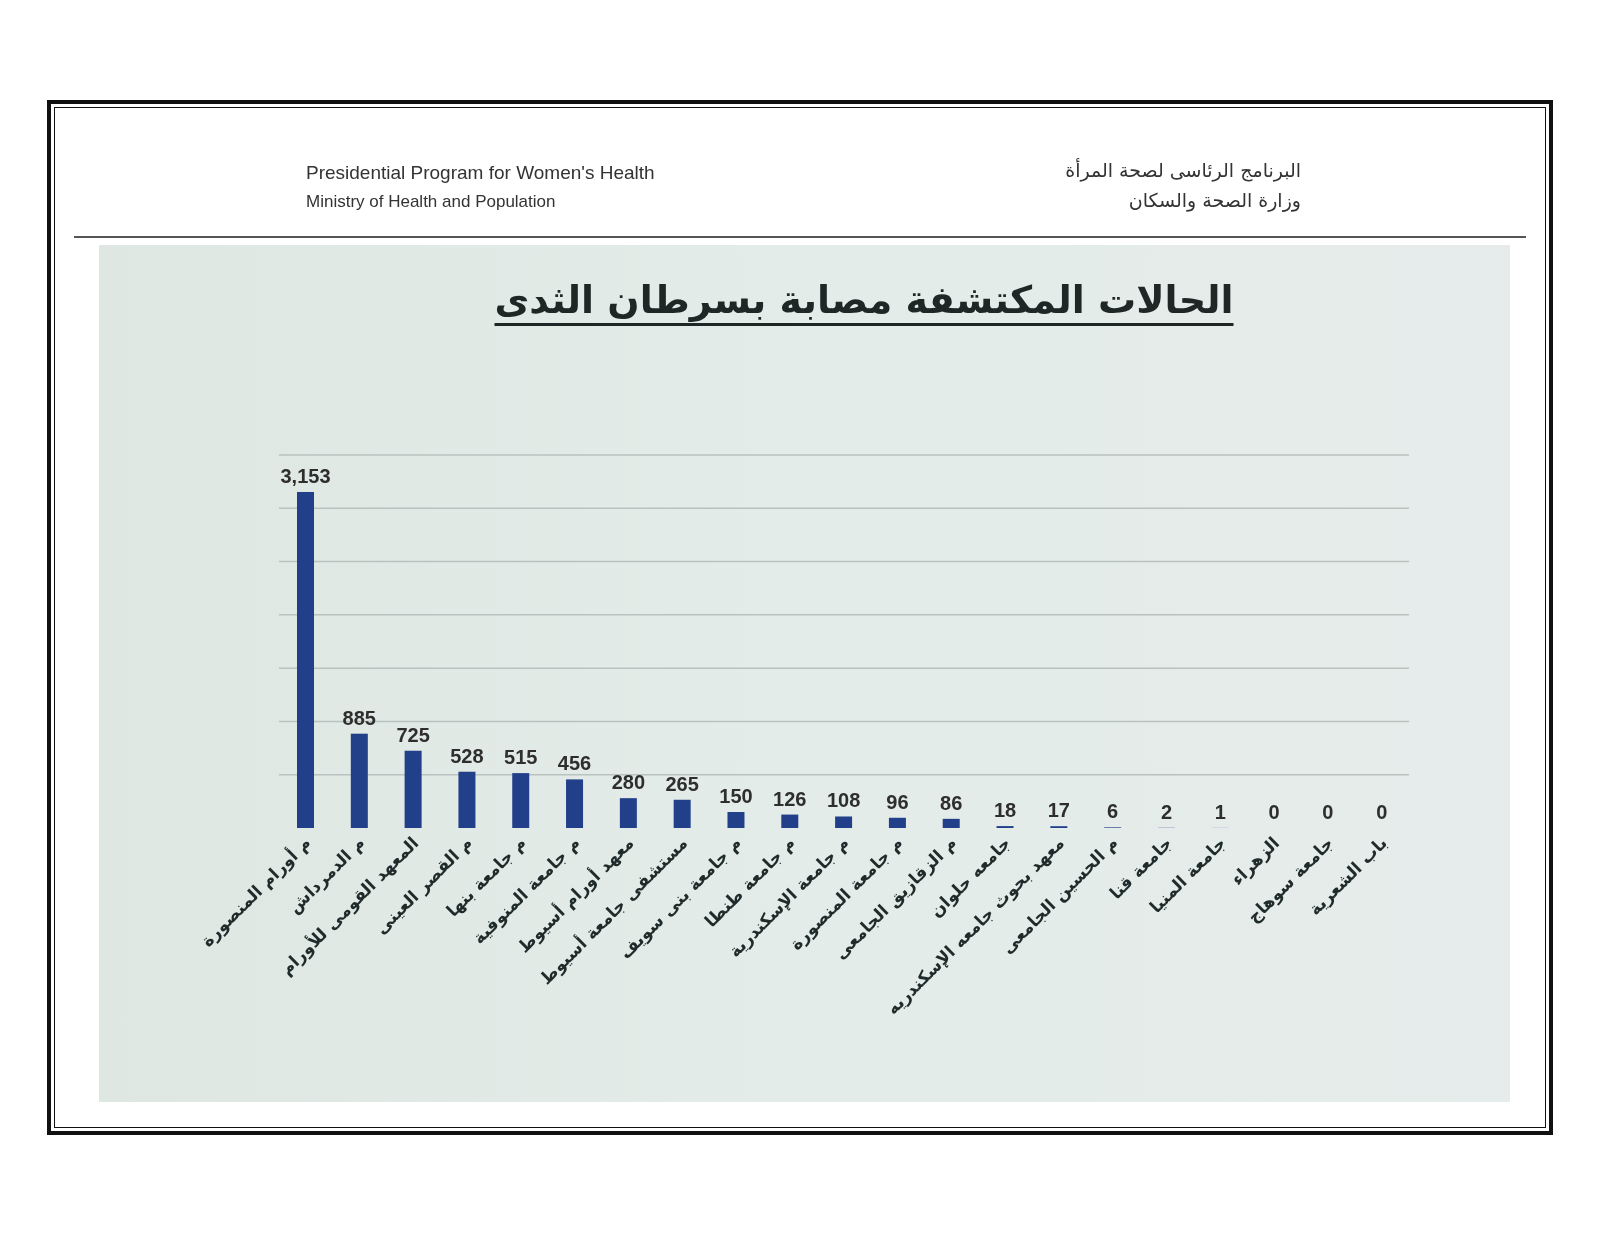 The width and height of the screenshot is (1600, 1236). Describe the element at coordinates (628, 782) in the screenshot. I see `data-label: 280` at that location.